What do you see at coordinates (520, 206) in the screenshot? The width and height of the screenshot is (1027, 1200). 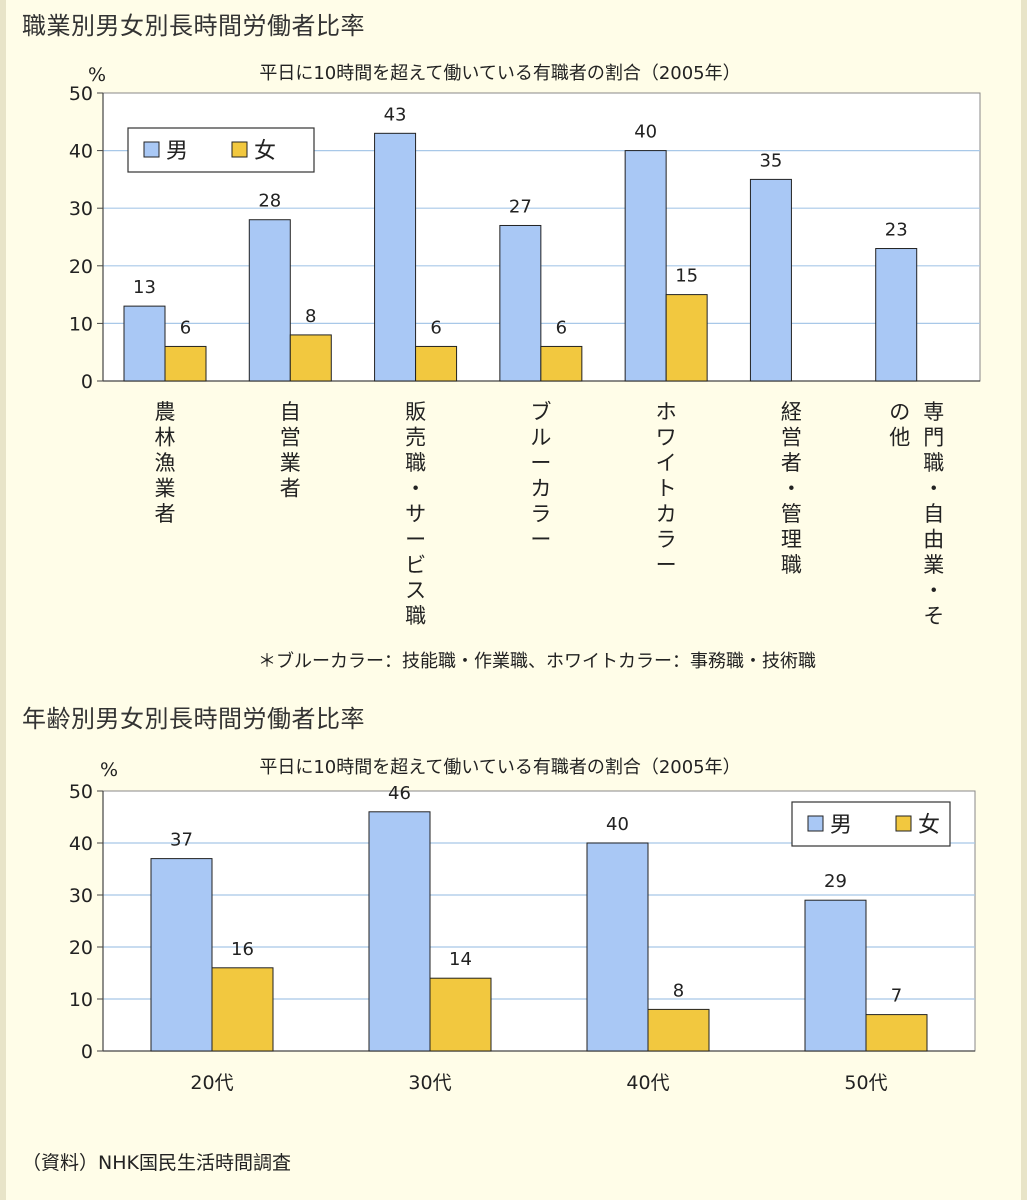 I see `data-label: 27` at bounding box center [520, 206].